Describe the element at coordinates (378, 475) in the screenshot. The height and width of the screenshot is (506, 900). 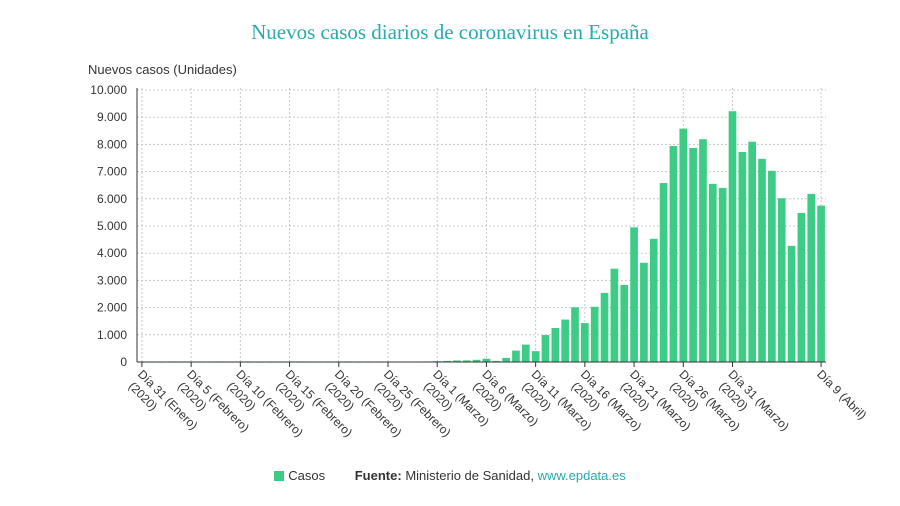
I see `source-label: Fuente:` at that location.